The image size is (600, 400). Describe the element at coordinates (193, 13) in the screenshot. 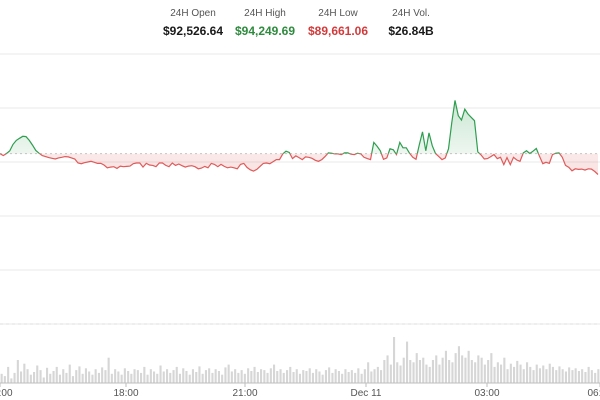

I see `stat-label: 24H Open` at that location.